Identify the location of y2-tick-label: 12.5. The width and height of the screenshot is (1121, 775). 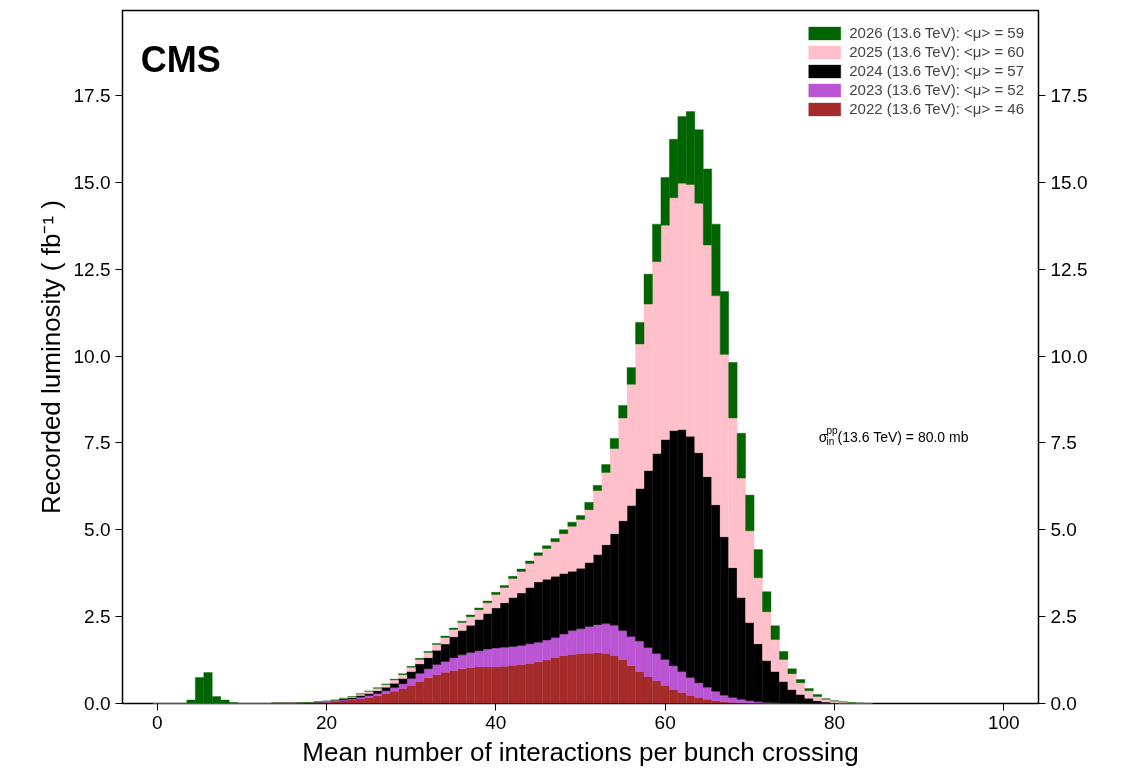
(1069, 269).